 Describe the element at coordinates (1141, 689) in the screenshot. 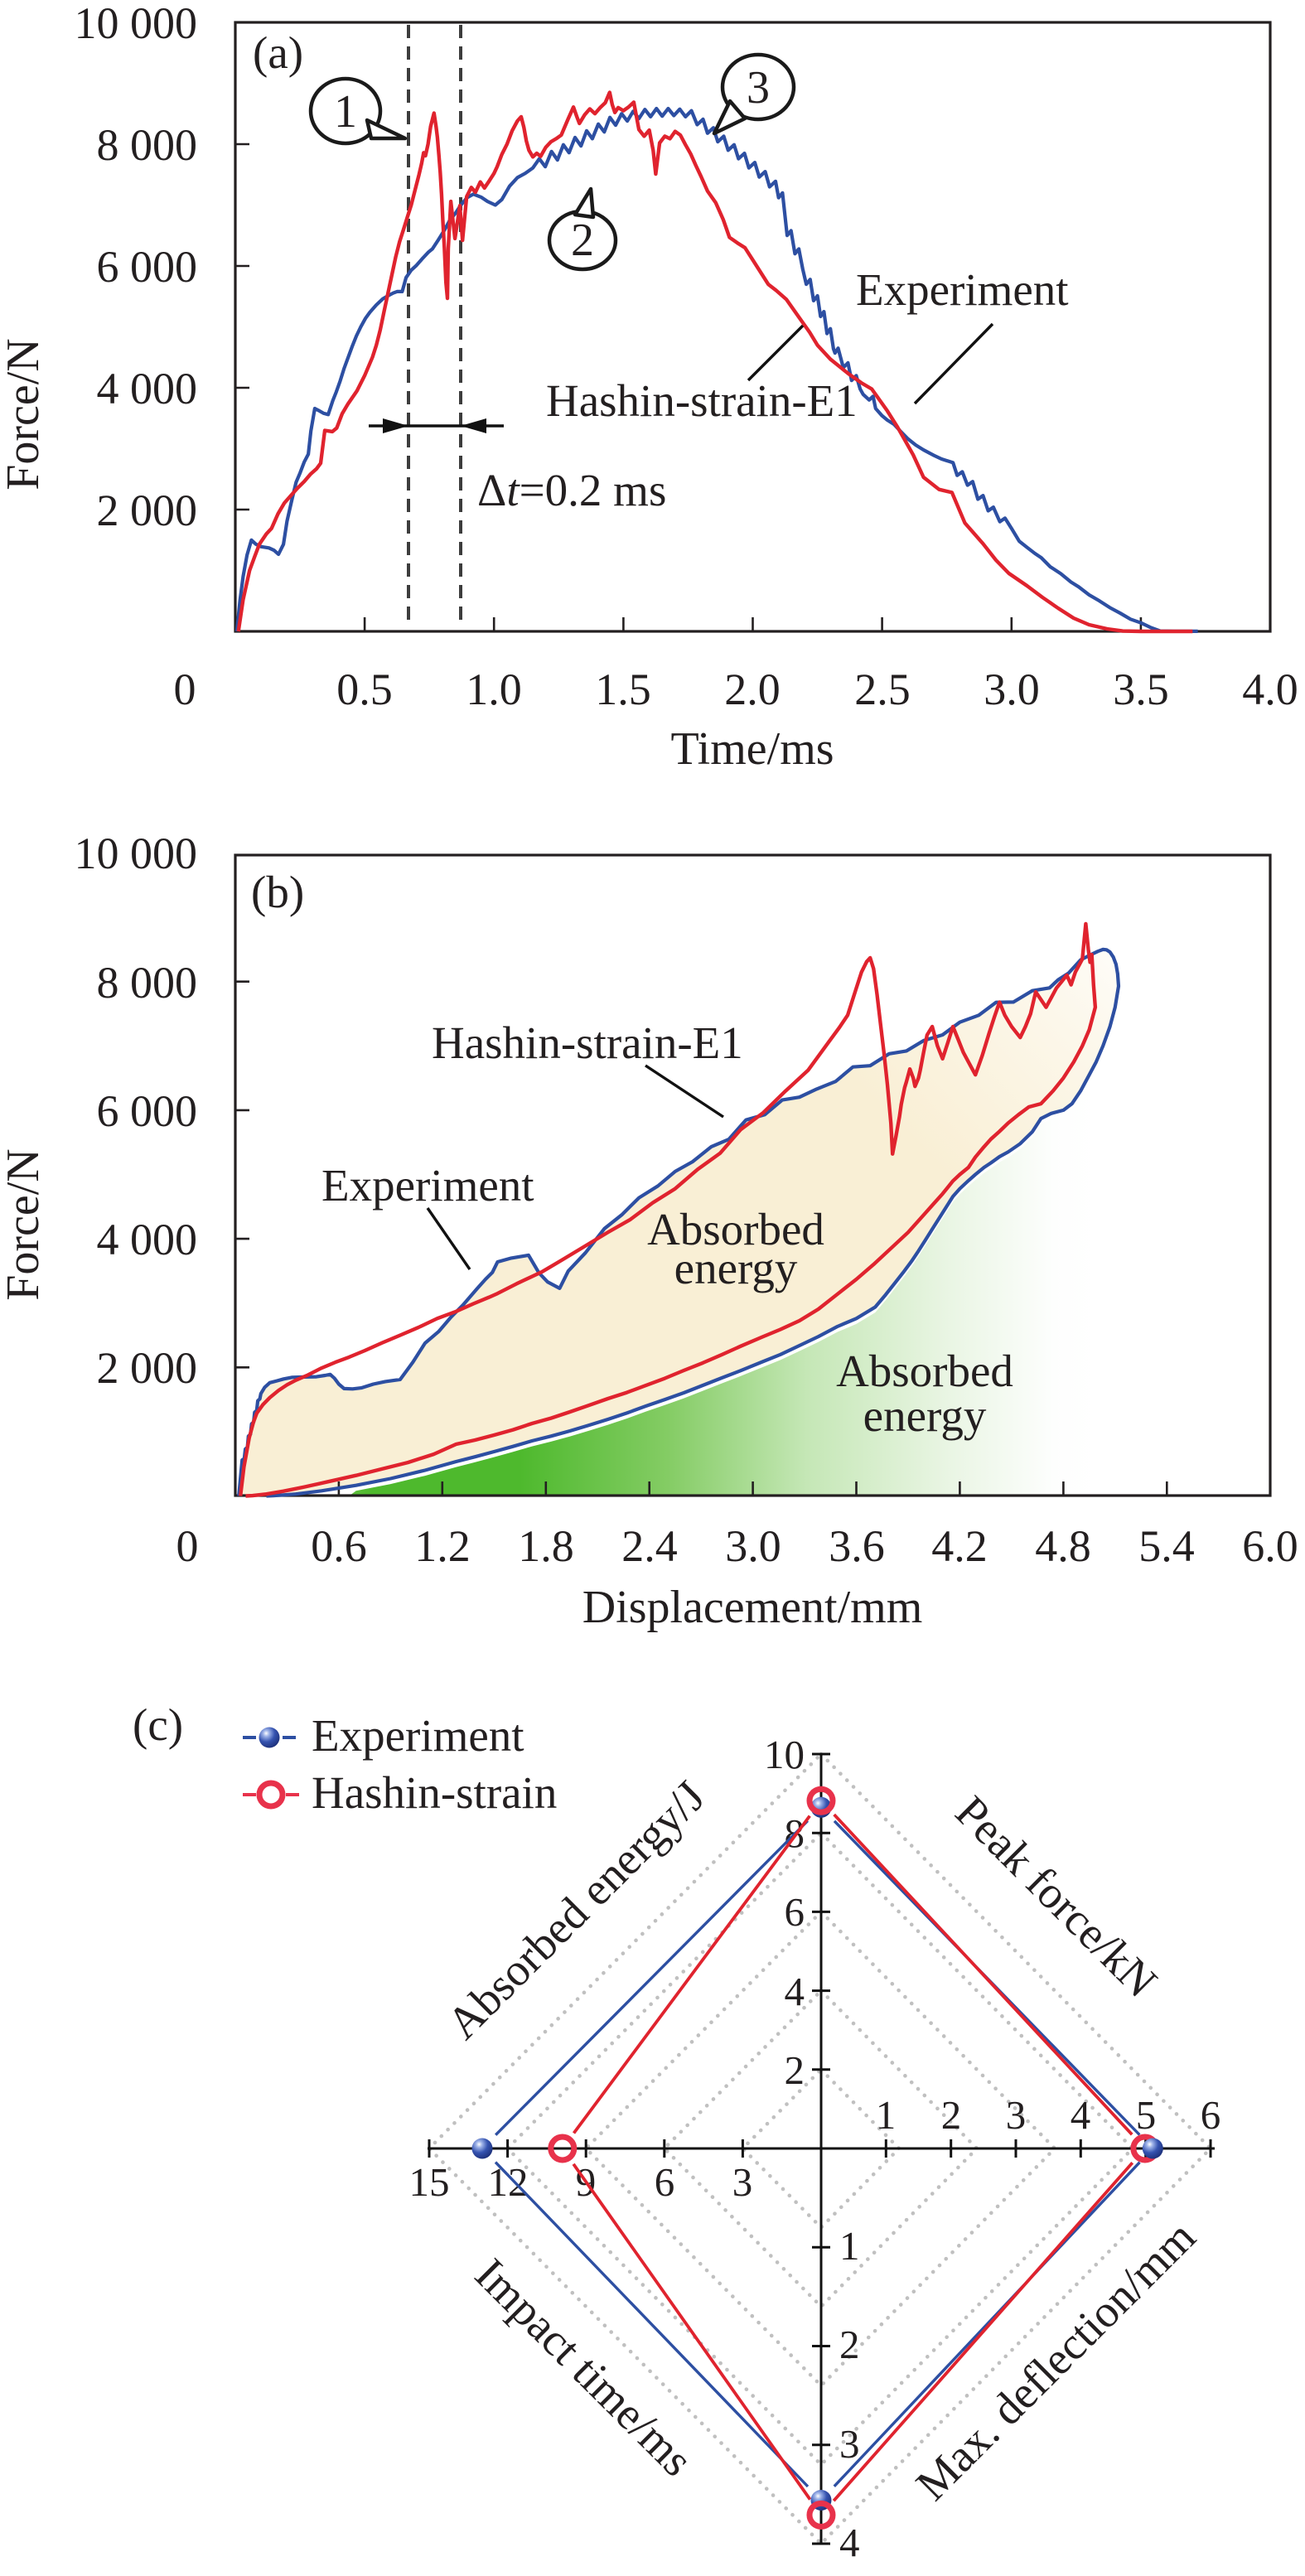

I see `svg-text: 3.5` at that location.